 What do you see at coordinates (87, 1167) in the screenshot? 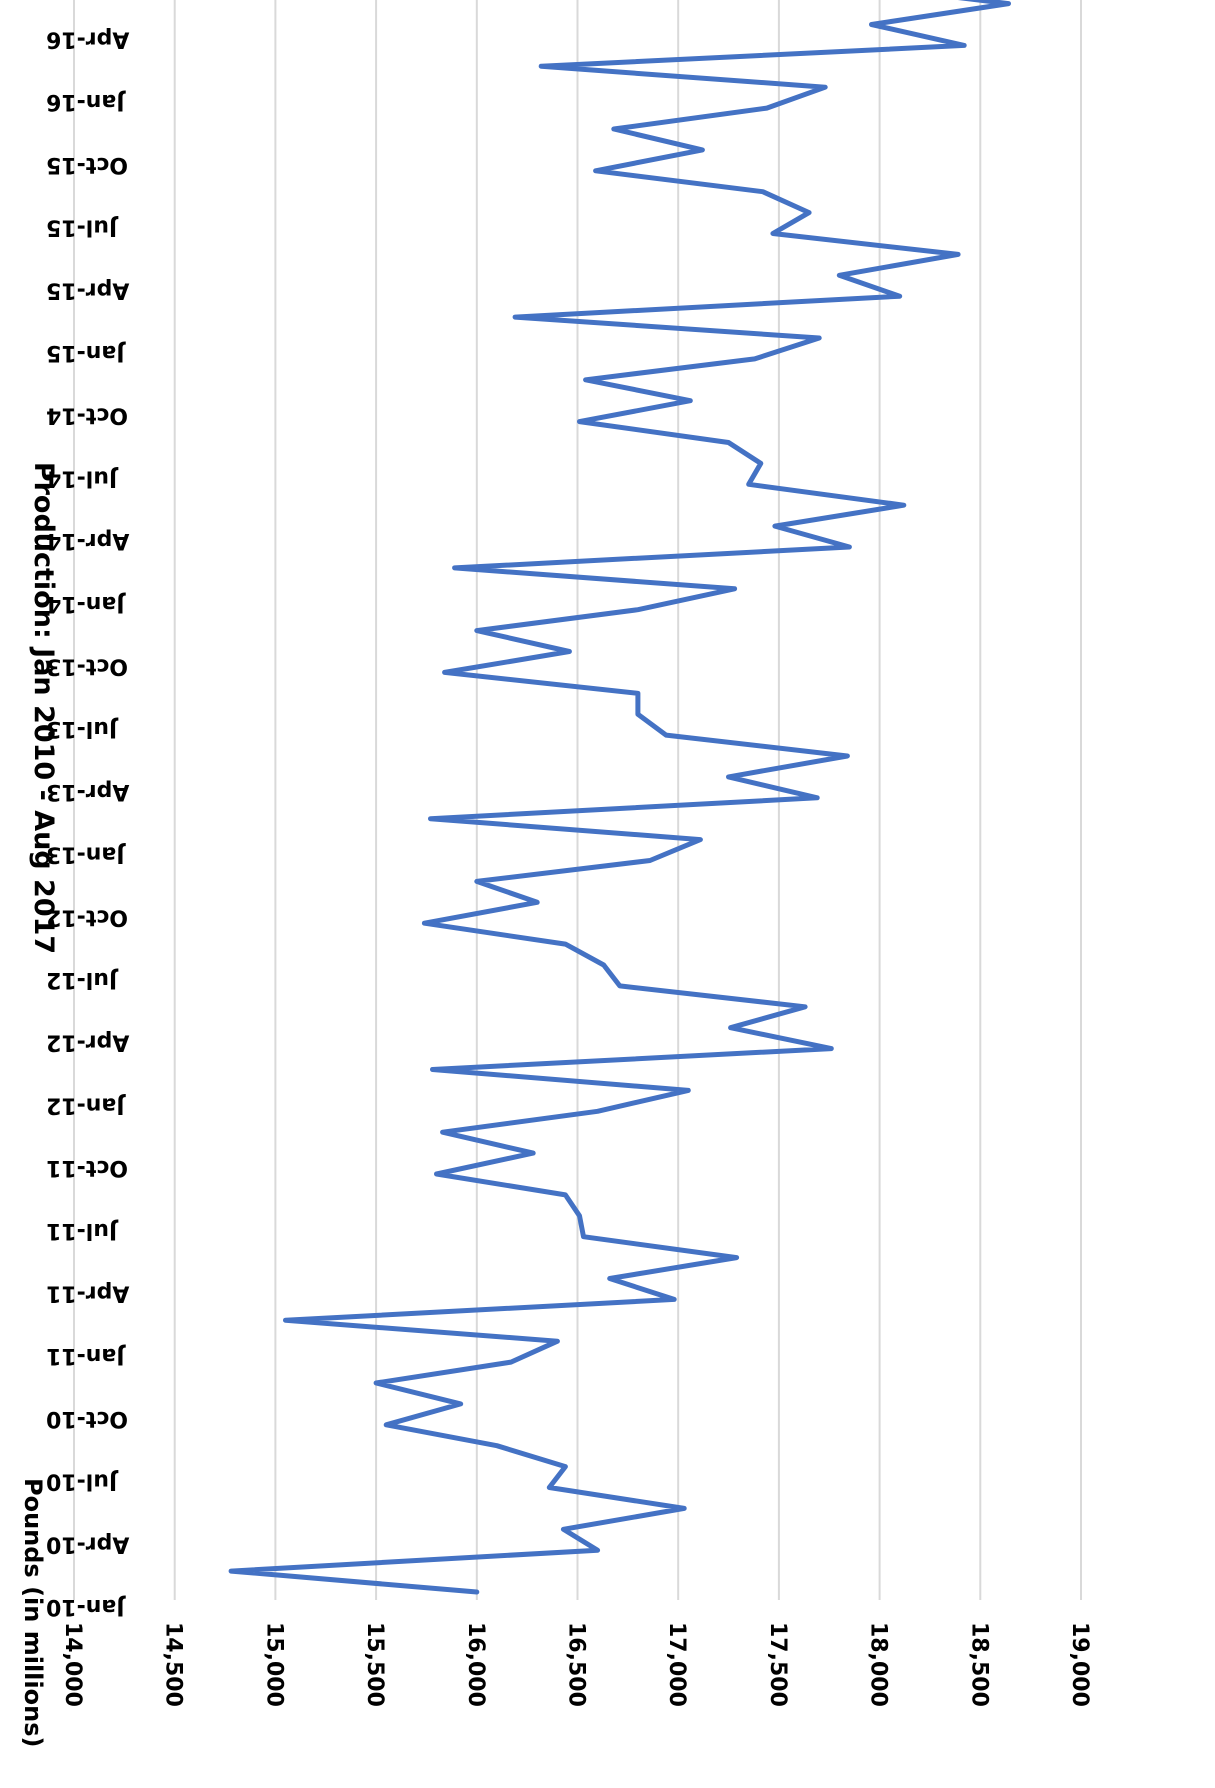
I see `x-tick-label: Oct-11` at bounding box center [87, 1167].